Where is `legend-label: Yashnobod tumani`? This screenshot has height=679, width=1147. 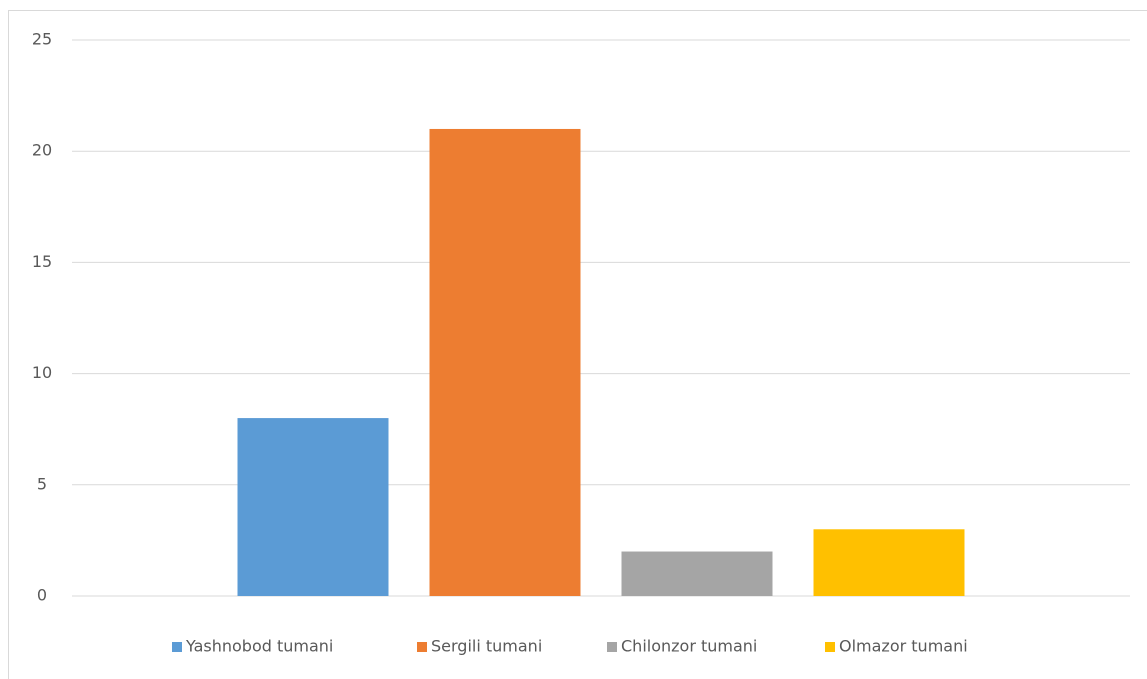
legend-label: Yashnobod tumani is located at coordinates (259, 646).